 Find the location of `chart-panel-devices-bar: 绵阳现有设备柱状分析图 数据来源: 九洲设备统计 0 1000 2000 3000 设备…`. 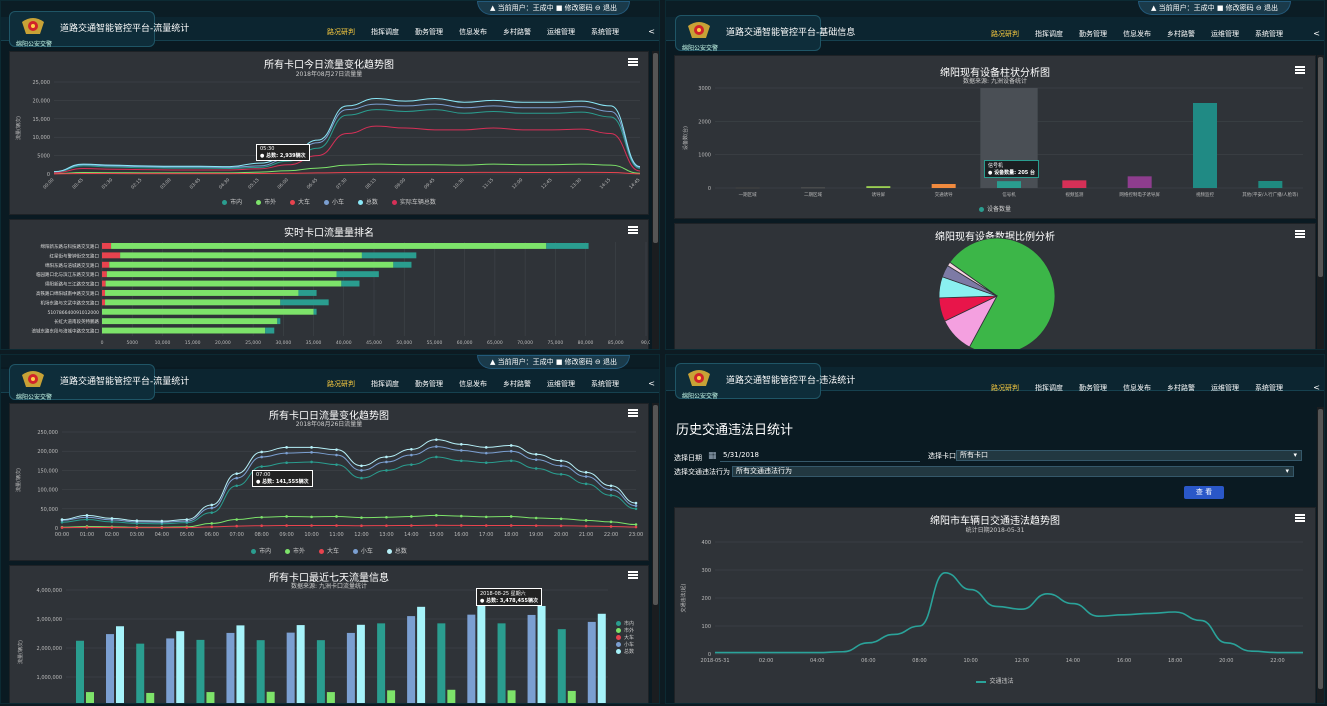

chart-panel-devices-bar: 绵阳现有设备柱状分析图 数据来源: 九洲设备统计 0 1000 2000 3000 设备… is located at coordinates (995, 137).